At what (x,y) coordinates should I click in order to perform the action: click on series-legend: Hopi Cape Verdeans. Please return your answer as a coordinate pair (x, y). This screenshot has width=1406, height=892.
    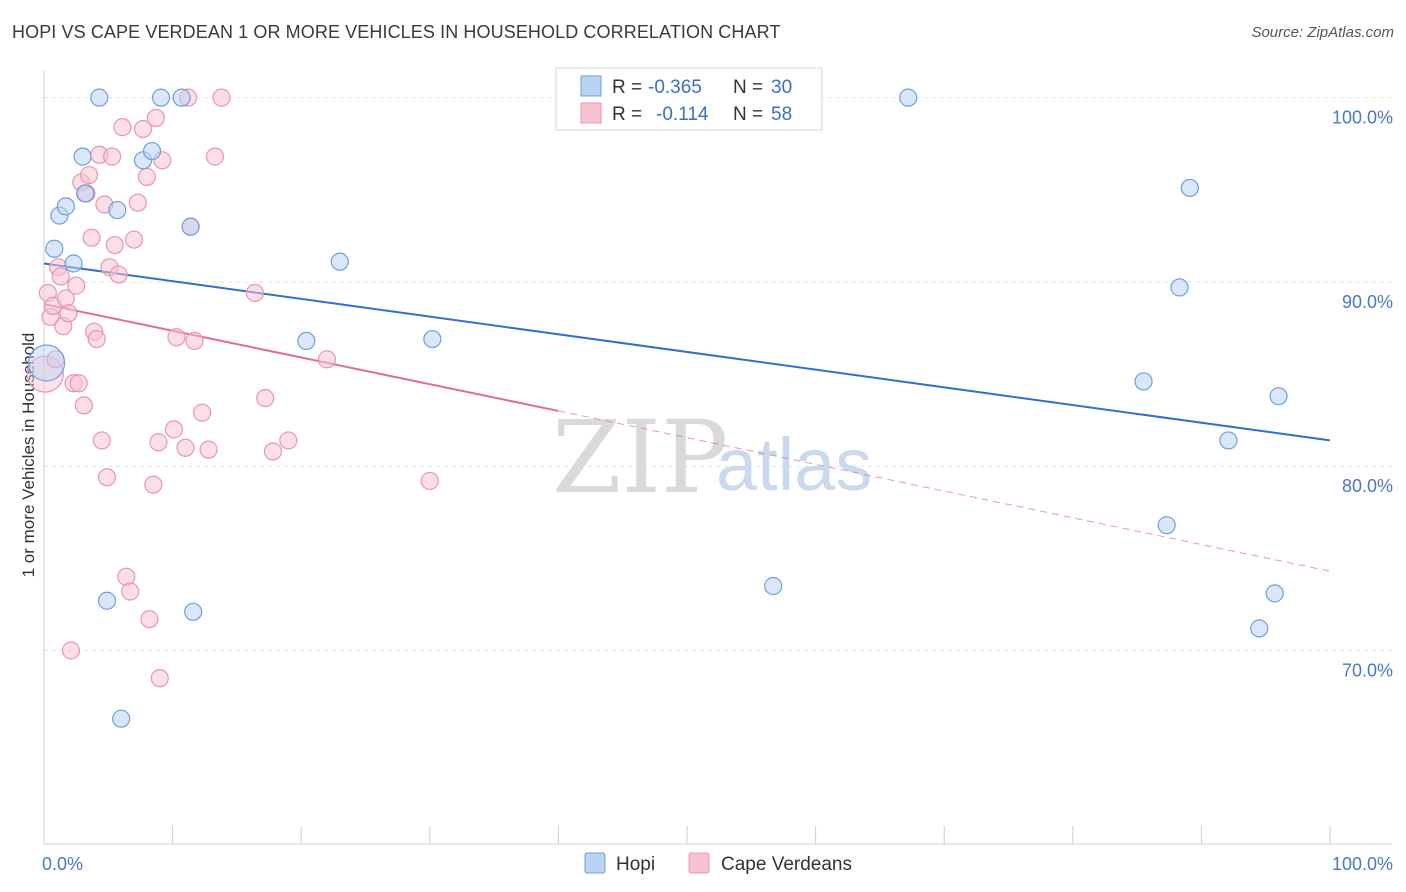
    Looking at the image, I should click on (718, 863).